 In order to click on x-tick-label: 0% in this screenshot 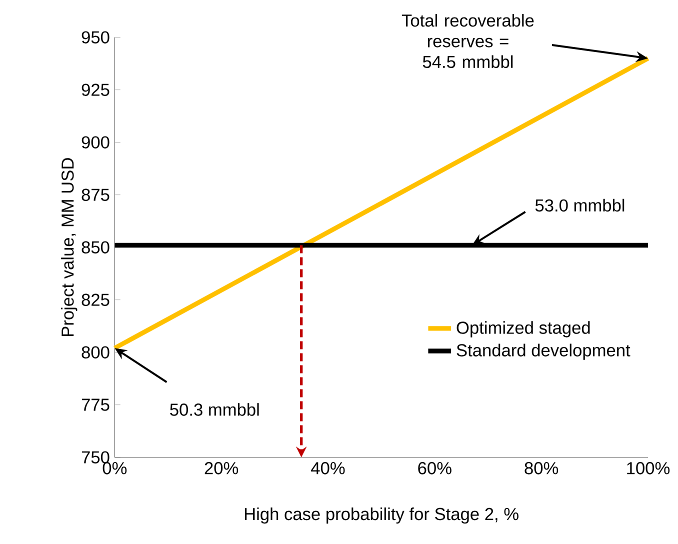, I will do `click(114, 468)`.